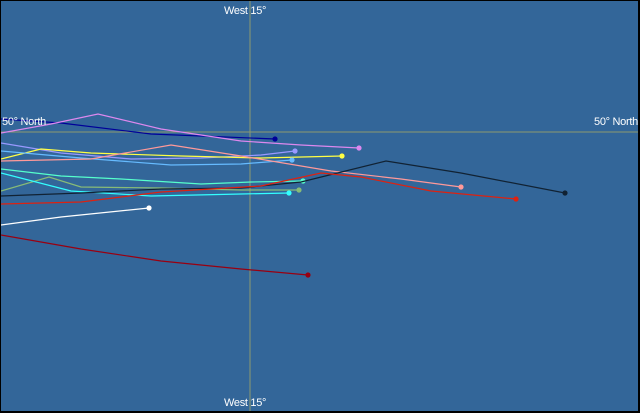 This screenshot has height=413, width=640. I want to click on lat-label-left: 50° North, so click(24, 122).